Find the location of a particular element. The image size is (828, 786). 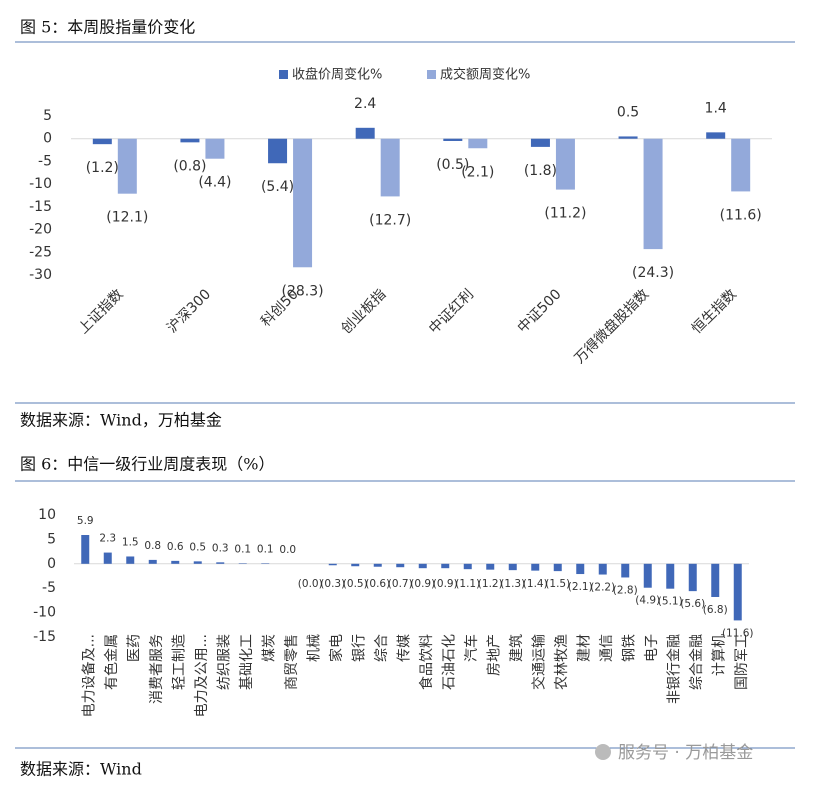

value-label: 5.9 is located at coordinates (85, 521).